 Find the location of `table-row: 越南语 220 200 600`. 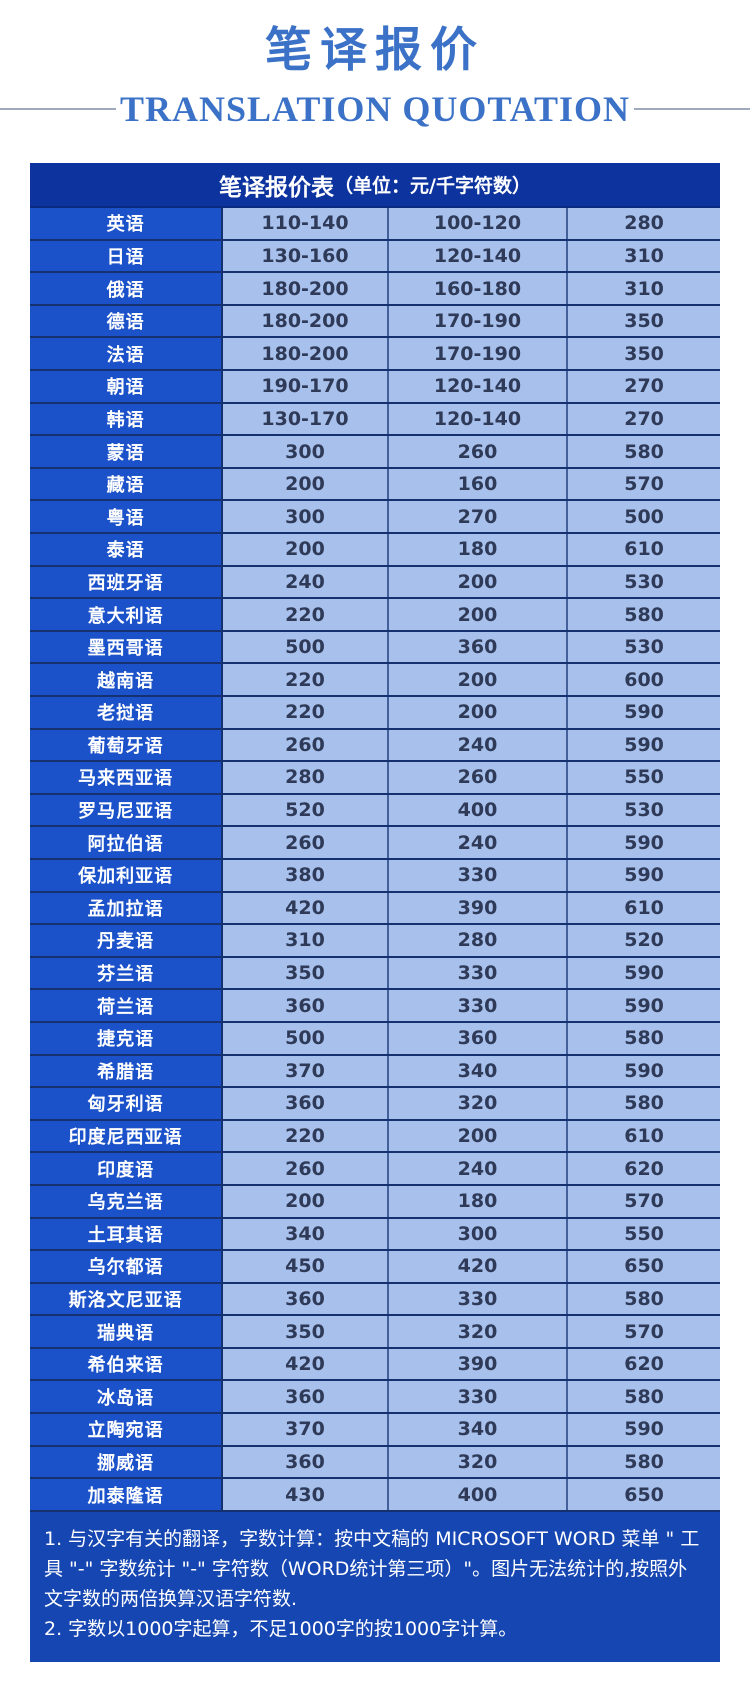

table-row: 越南语 220 200 600 is located at coordinates (375, 680).